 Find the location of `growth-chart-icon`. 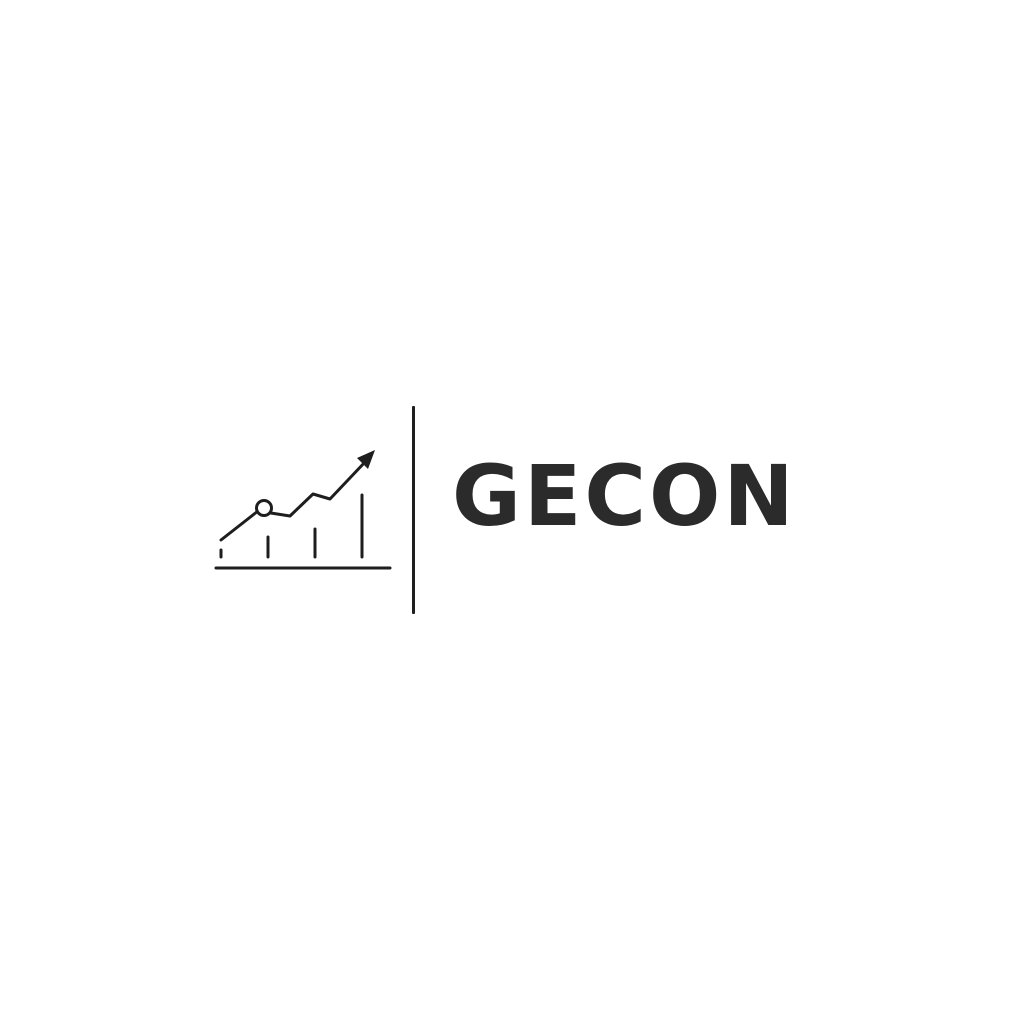

growth-chart-icon is located at coordinates (303, 510).